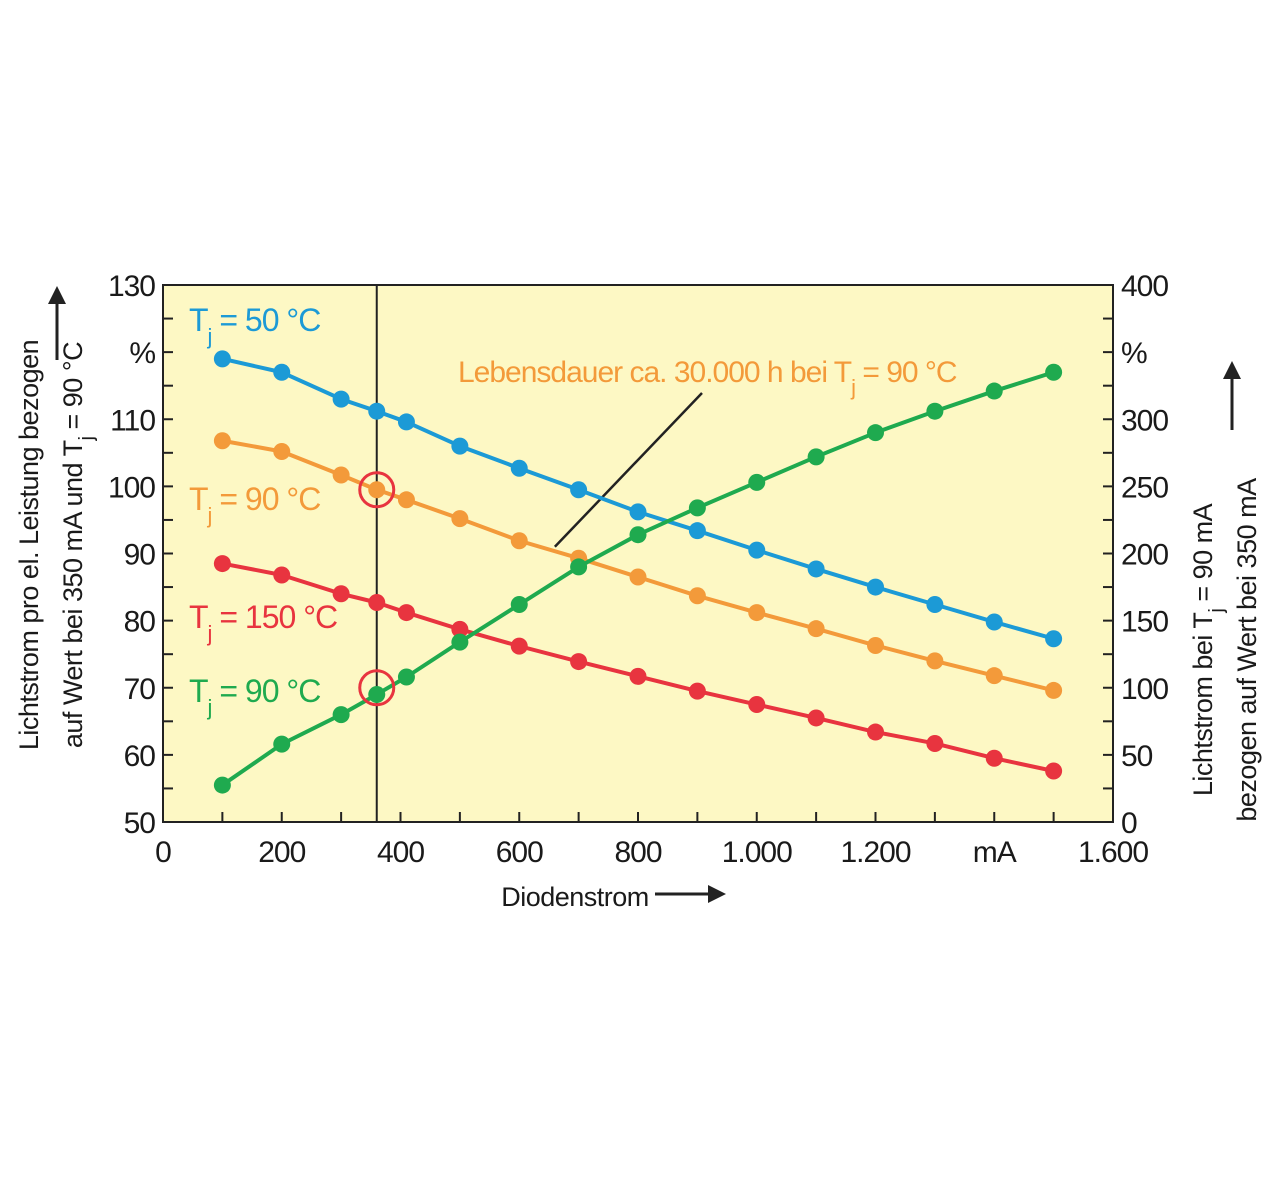  Describe the element at coordinates (757, 852) in the screenshot. I see `x-tick-label: 1.000` at that location.